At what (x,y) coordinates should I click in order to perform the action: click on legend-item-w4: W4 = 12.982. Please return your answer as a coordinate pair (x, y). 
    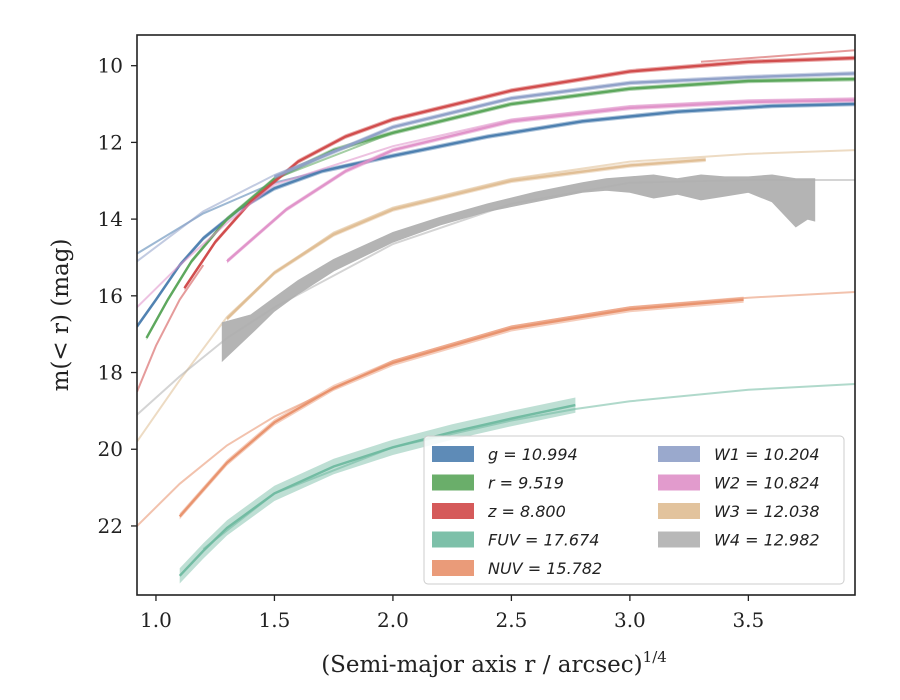
    Looking at the image, I should click on (739, 540).